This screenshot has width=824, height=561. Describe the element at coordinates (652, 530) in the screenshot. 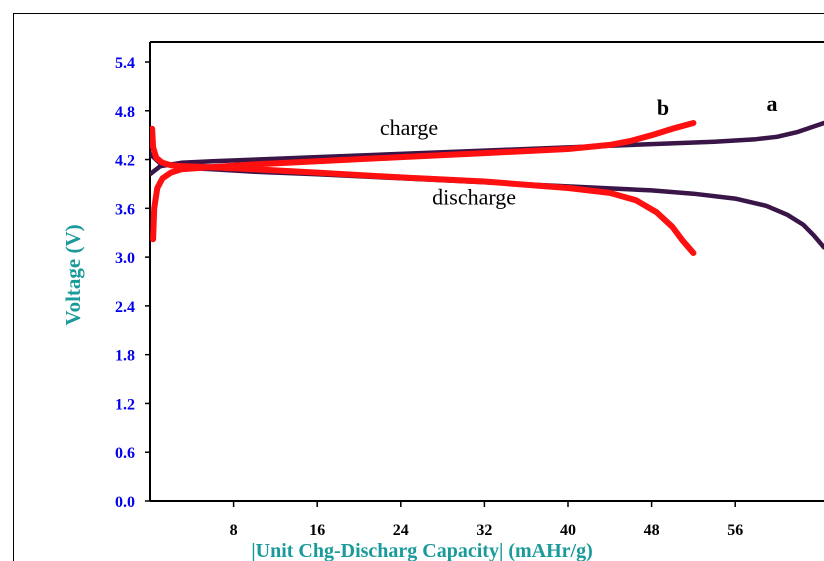

I see `x-tick-label: 48` at that location.